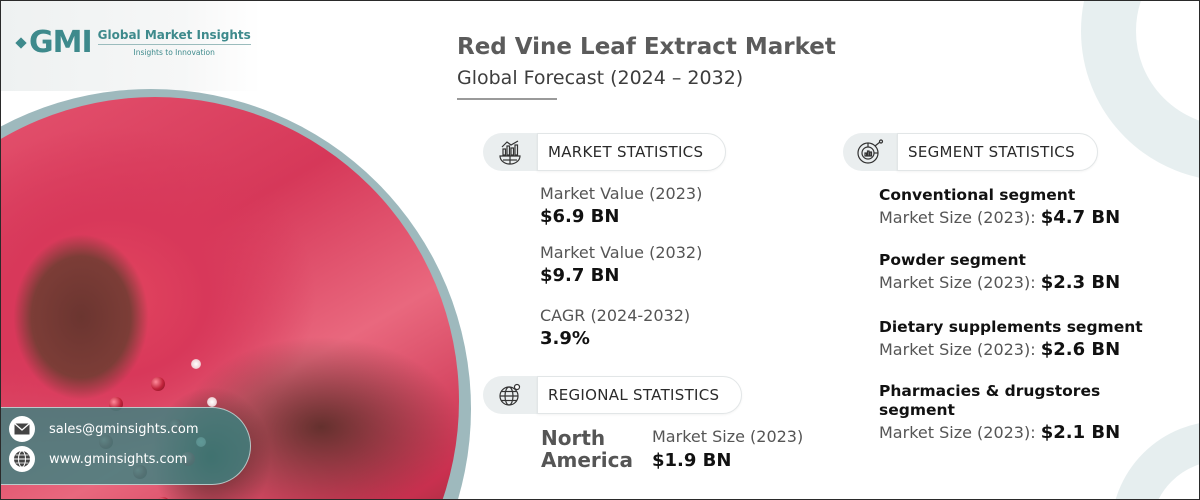  I want to click on title-divider, so click(507, 99).